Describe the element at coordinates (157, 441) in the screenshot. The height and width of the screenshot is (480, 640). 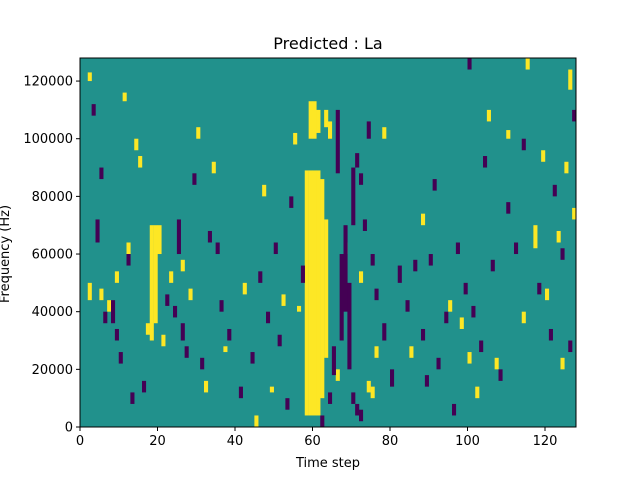
I see `x-tick-label: 20` at that location.